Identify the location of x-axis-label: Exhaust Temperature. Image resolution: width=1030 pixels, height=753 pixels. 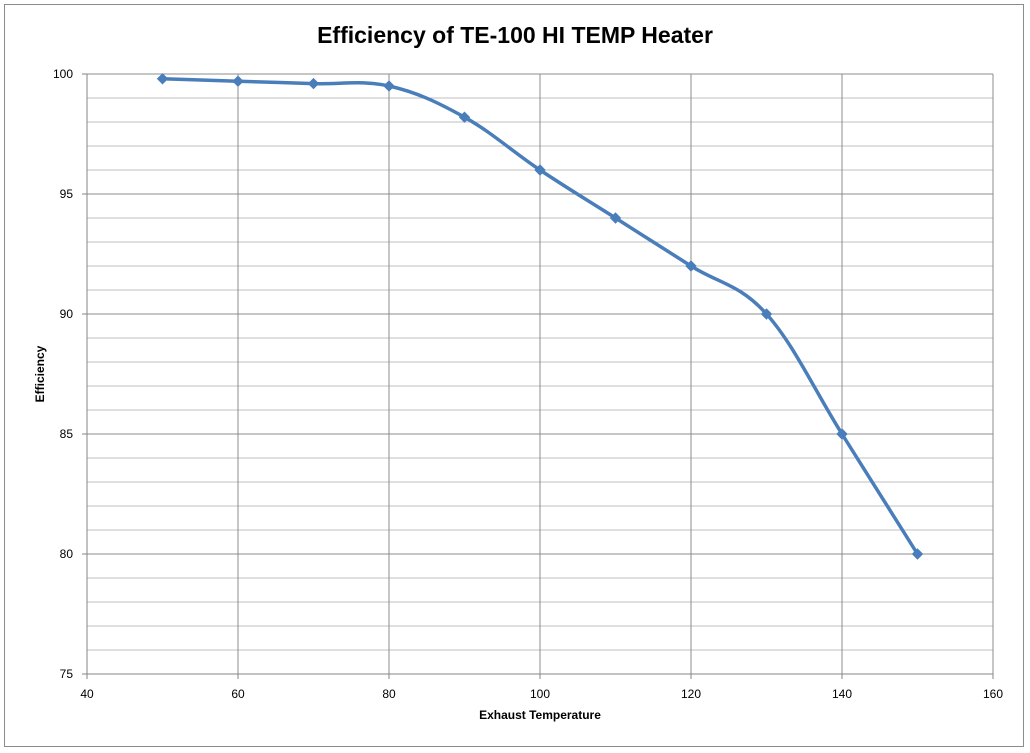
(540, 715).